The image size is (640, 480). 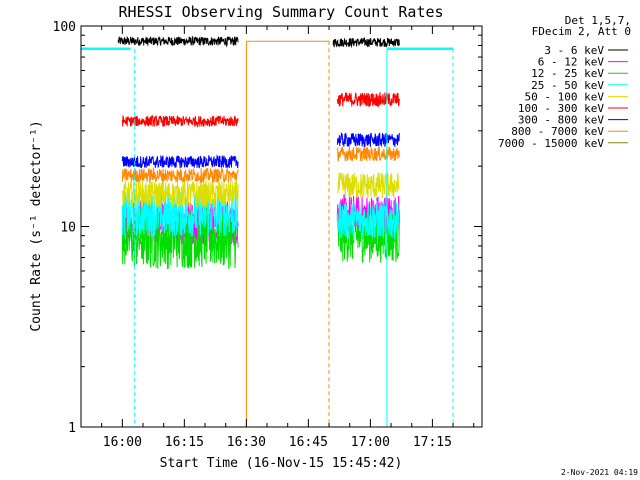 What do you see at coordinates (68, 228) in the screenshot?
I see `y-tick-label: 10` at bounding box center [68, 228].